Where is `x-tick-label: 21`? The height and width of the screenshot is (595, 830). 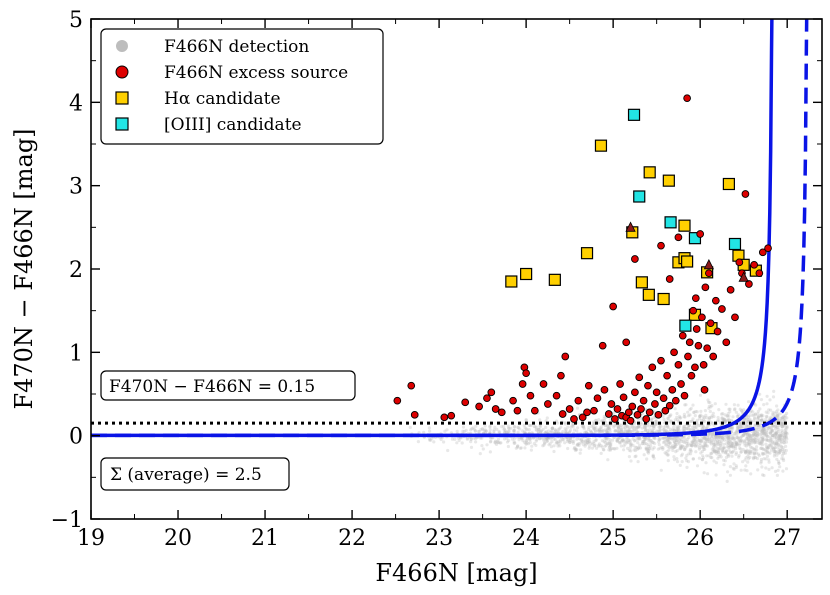
x-tick-label: 21 is located at coordinates (265, 538).